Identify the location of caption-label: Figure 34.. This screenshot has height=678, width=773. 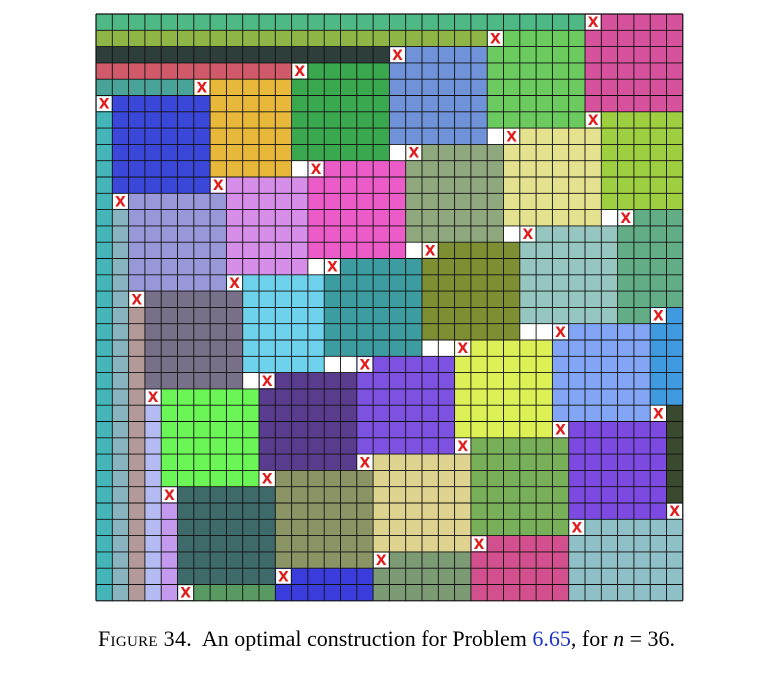
(145, 638).